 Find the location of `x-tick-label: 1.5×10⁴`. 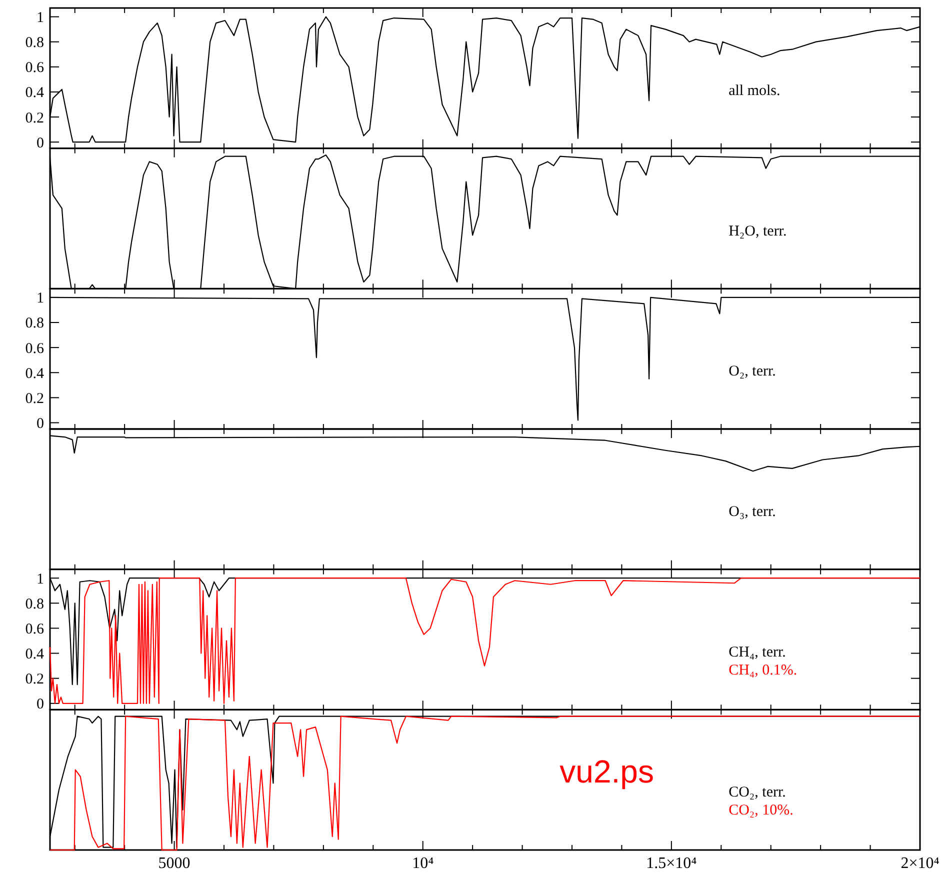

x-tick-label: 1.5×10⁴ is located at coordinates (672, 863).